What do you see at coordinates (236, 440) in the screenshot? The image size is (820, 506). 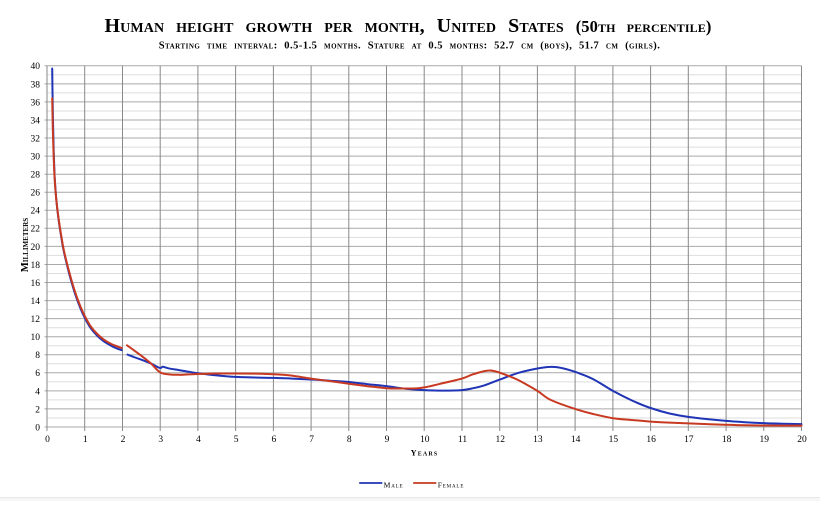 I see `svg-text: 5` at bounding box center [236, 440].